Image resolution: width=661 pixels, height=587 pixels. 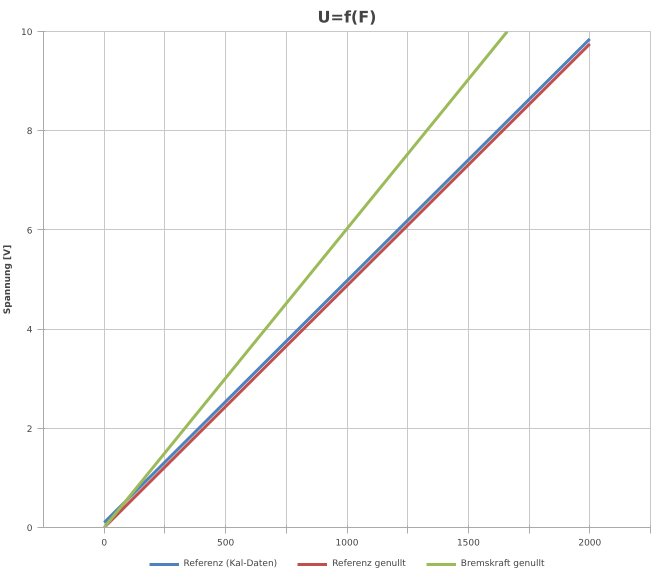 I want to click on legend-label: Referenz (Kal-Daten), so click(x=231, y=564).